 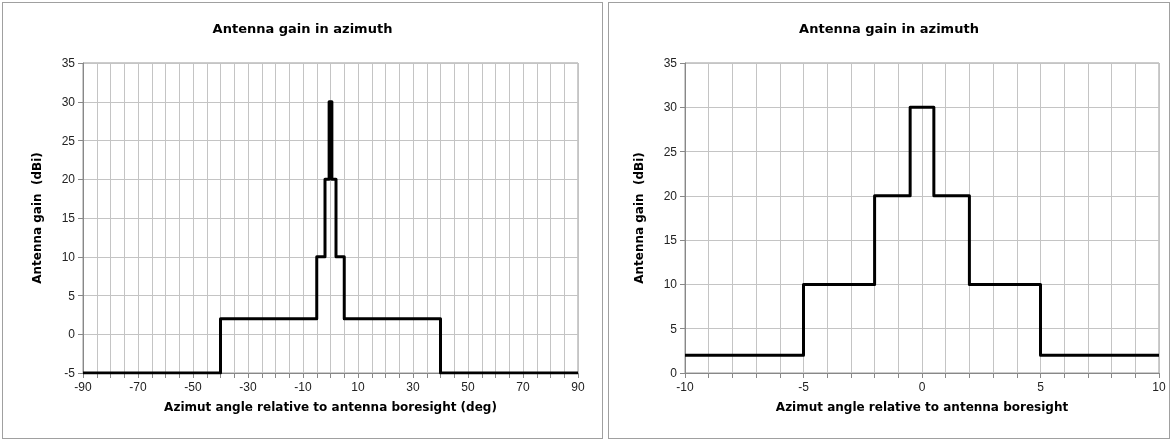 What do you see at coordinates (922, 387) in the screenshot?
I see `x-tick-label: 0` at bounding box center [922, 387].